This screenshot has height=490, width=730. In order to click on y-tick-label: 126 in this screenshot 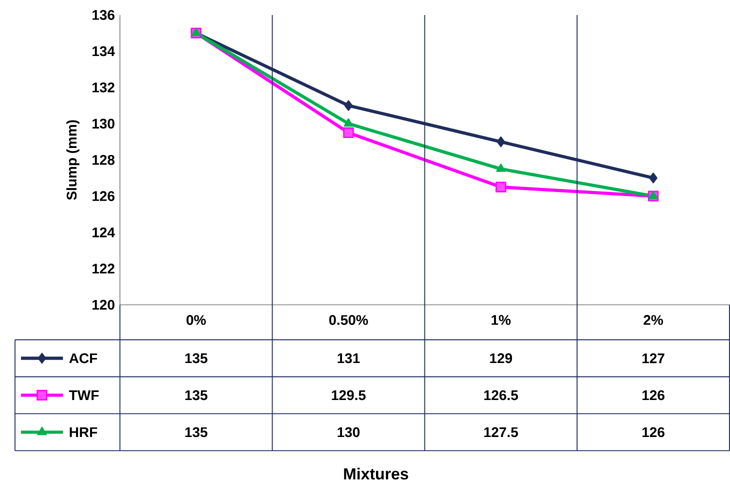, I will do `click(103, 196)`.